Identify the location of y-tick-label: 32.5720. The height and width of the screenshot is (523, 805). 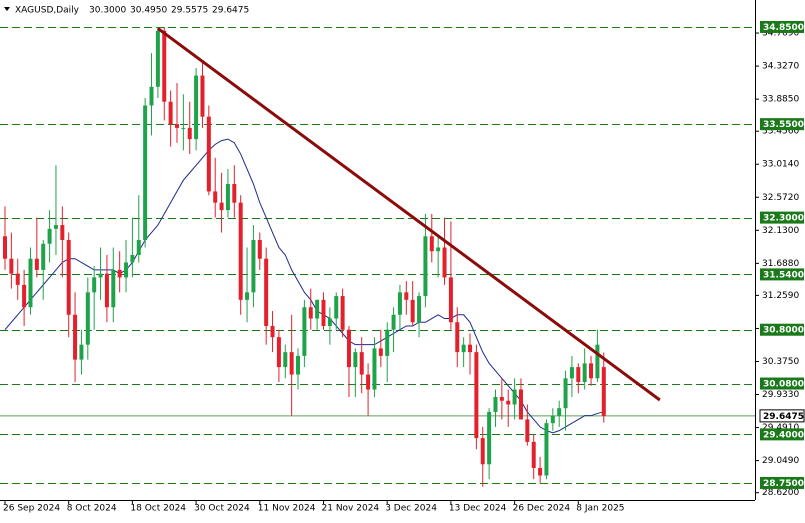
(780, 198).